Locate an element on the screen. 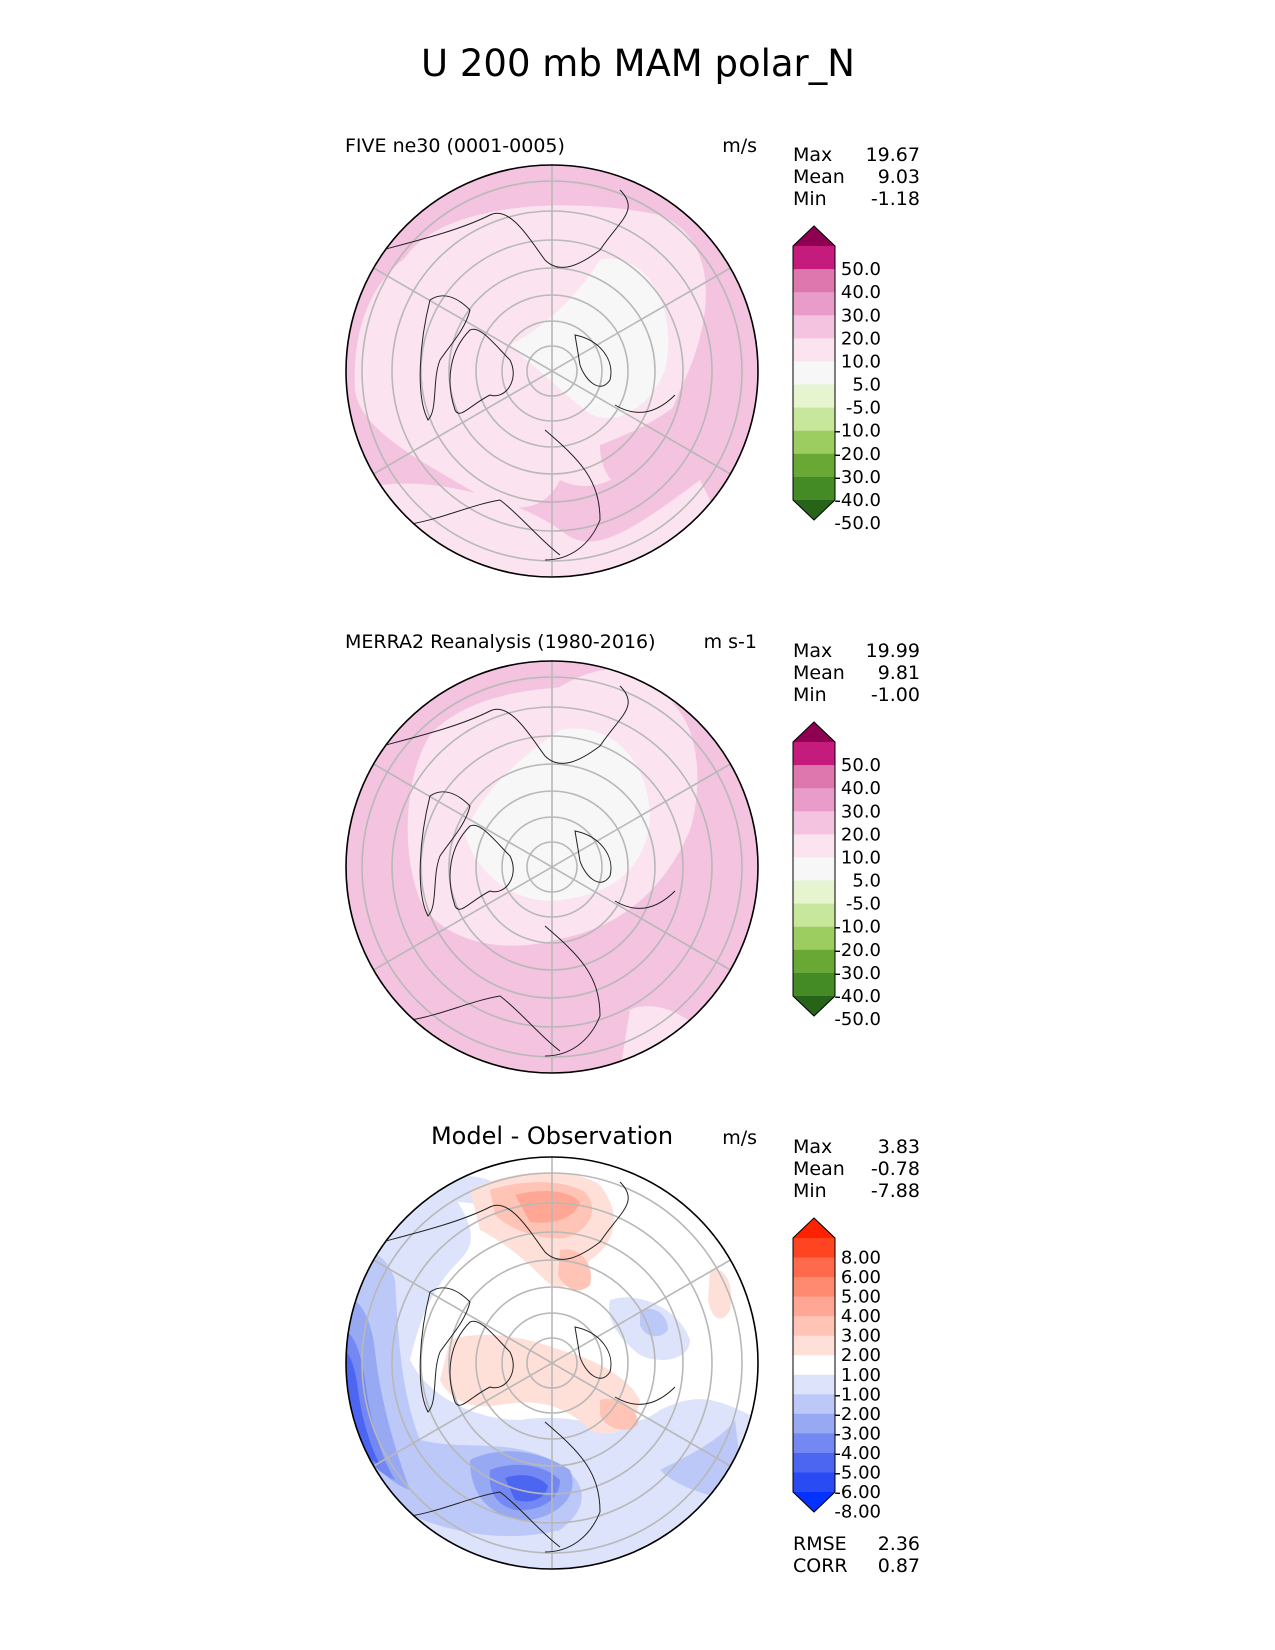 This screenshot has width=1275, height=1650. panel-title: FIVE ne30 (0001-0005) is located at coordinates (455, 146).